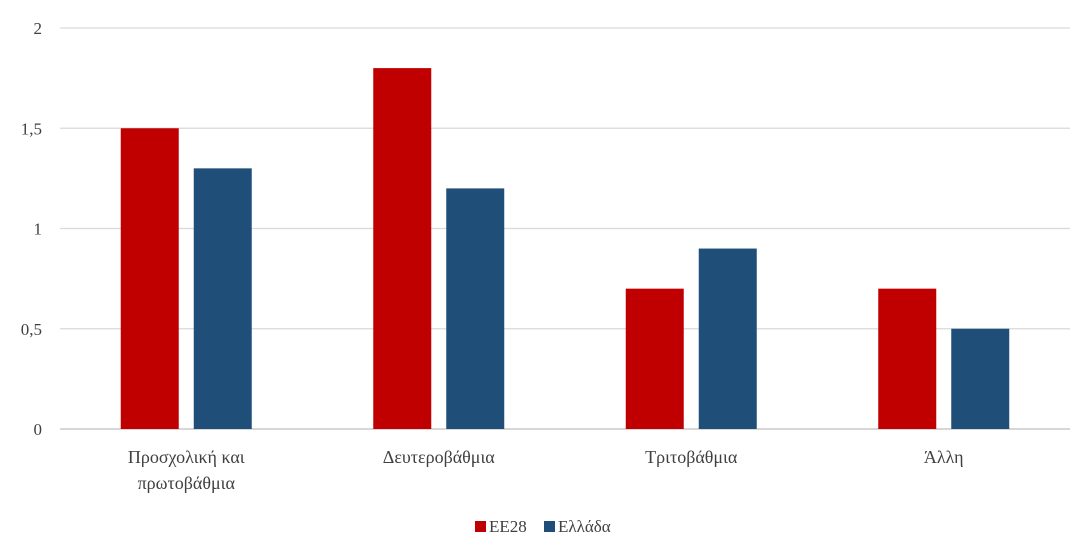 The image size is (1070, 540). What do you see at coordinates (31, 128) in the screenshot?
I see `y-tick-label: 1,5` at bounding box center [31, 128].